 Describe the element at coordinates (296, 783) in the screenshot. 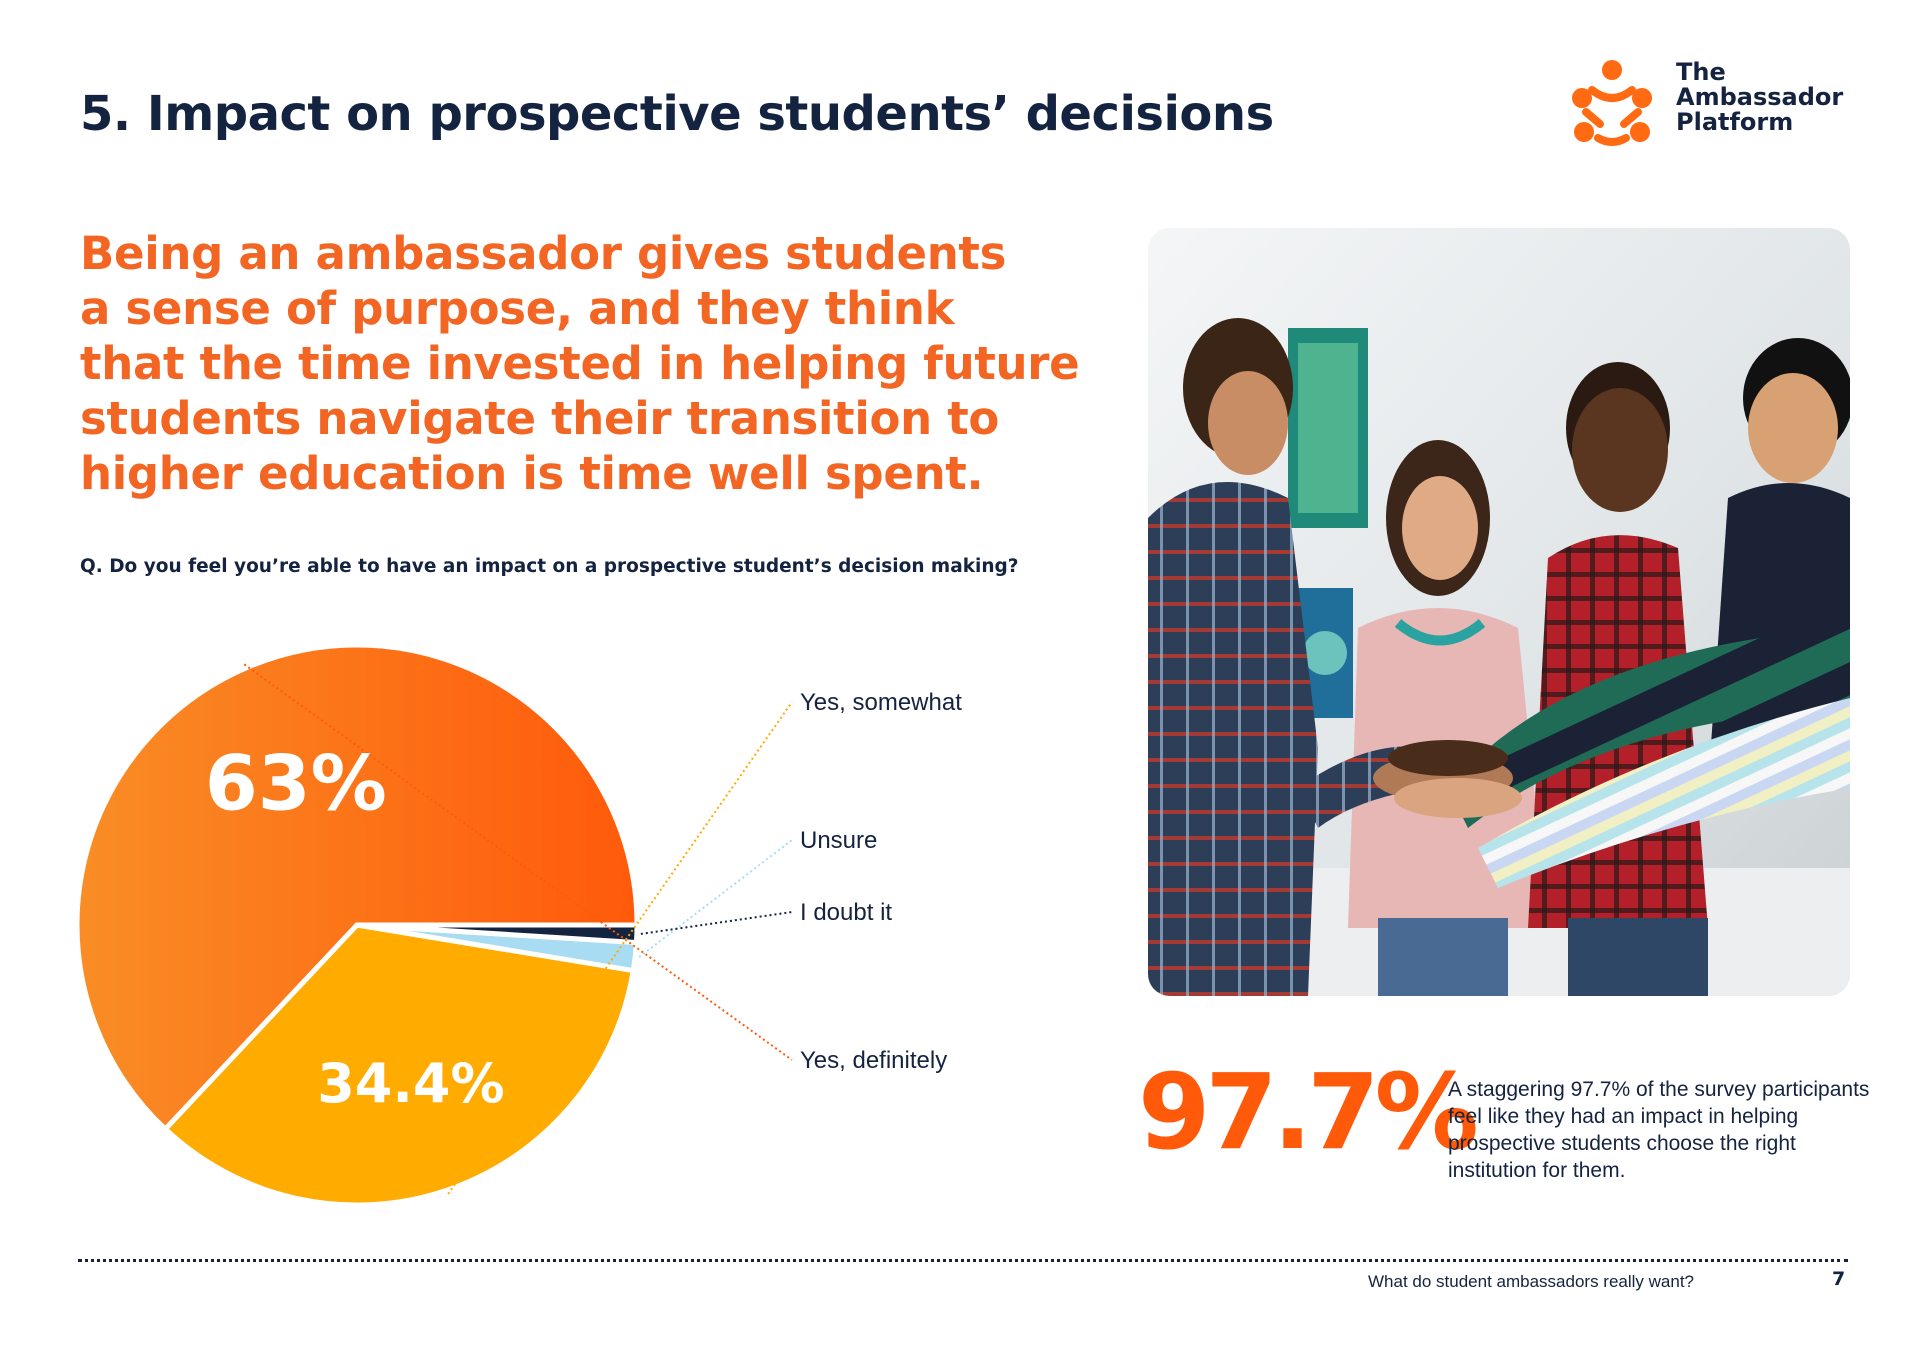

I see `slice-value-label: 63%` at that location.